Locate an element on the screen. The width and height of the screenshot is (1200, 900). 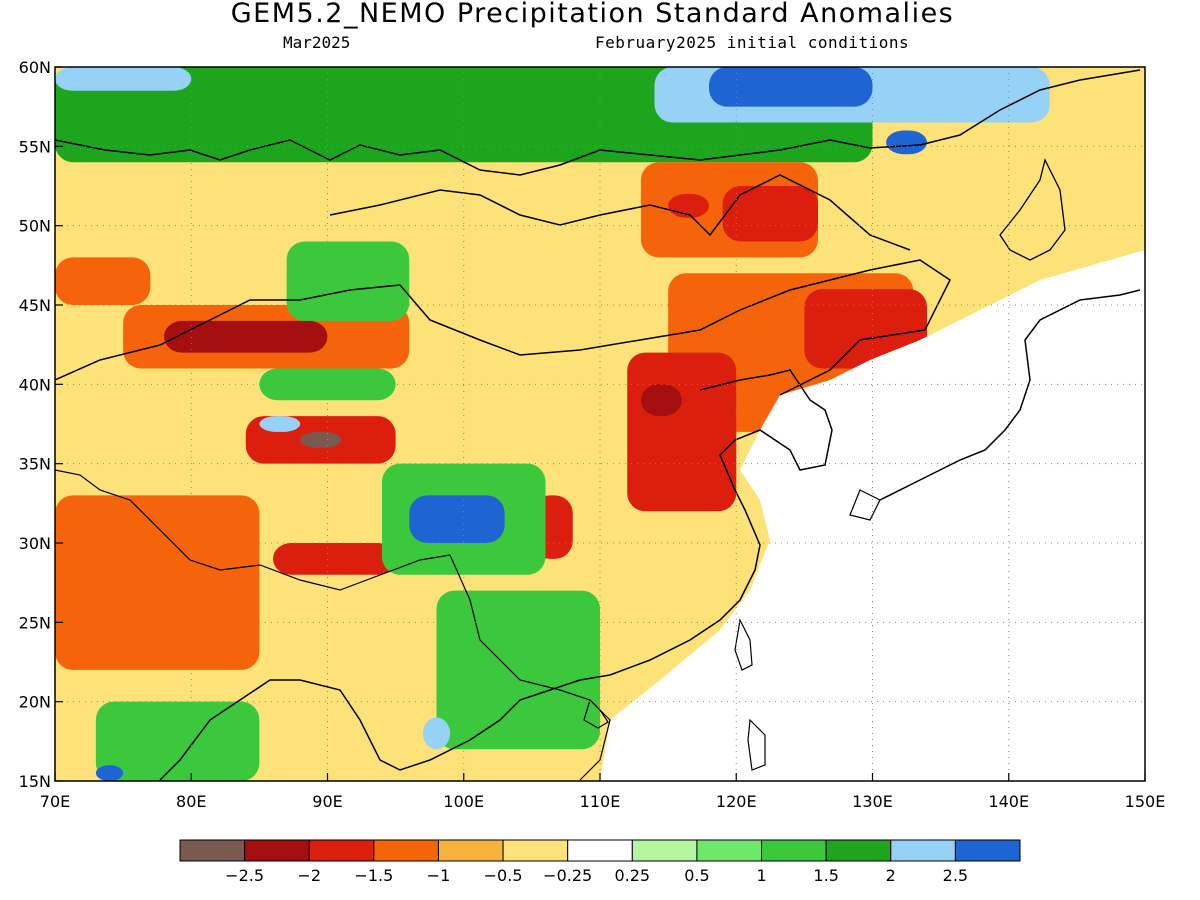
colorbar-label: −2 is located at coordinates (309, 875).